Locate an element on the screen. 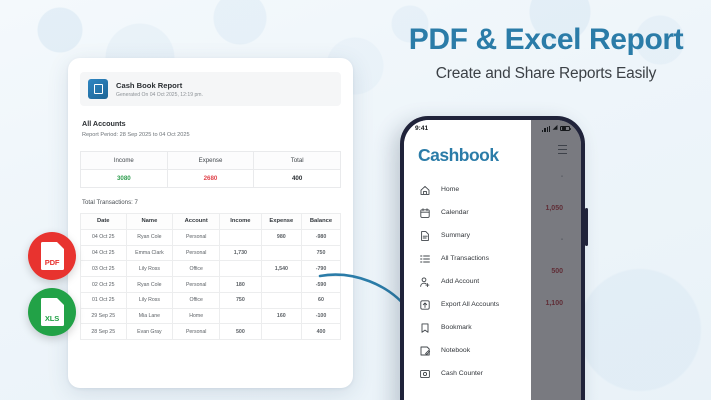 This screenshot has width=711, height=400. drawer-item-label: Export All Accounts is located at coordinates (470, 304).